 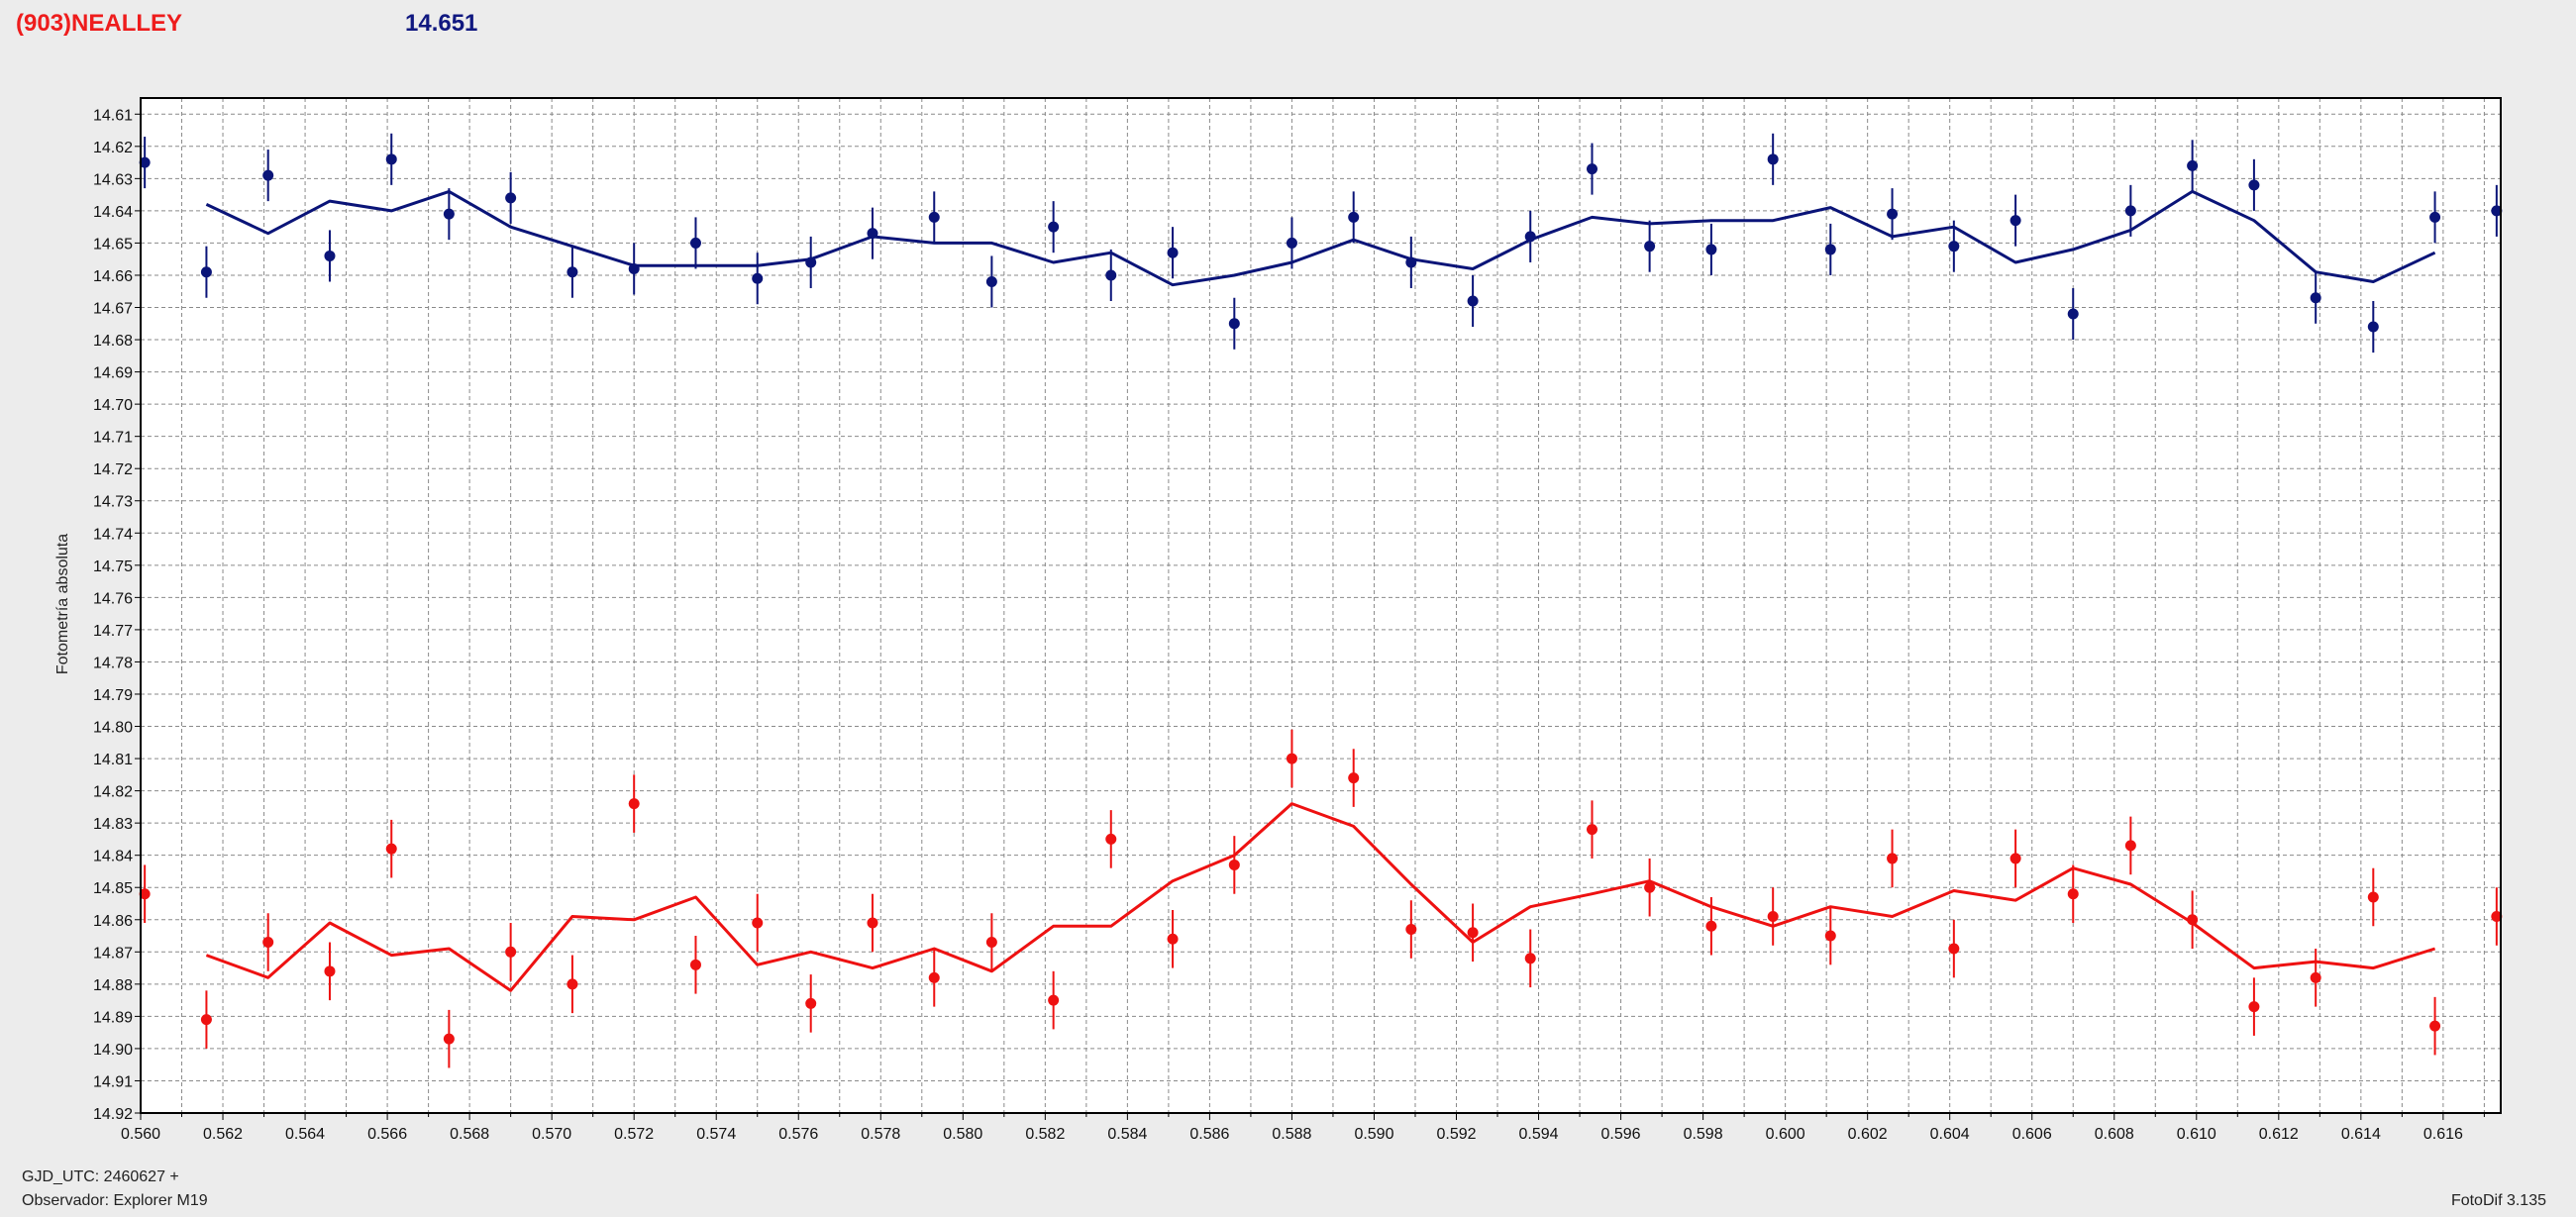 I want to click on y-tick-label: 14.91, so click(x=113, y=1081).